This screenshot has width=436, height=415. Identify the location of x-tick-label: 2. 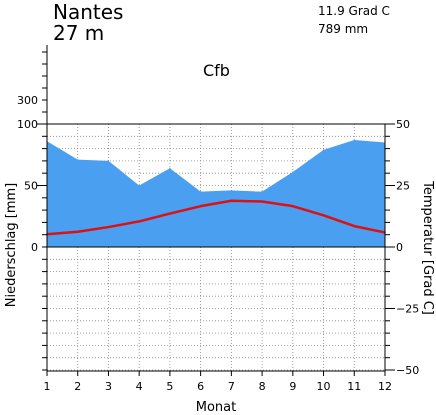
(77, 386).